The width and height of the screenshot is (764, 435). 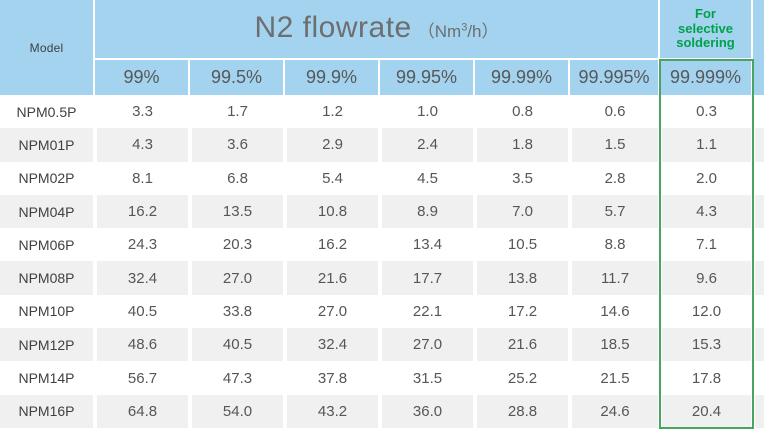 I want to click on purity-header-99-5: 99.5%, so click(x=237, y=77).